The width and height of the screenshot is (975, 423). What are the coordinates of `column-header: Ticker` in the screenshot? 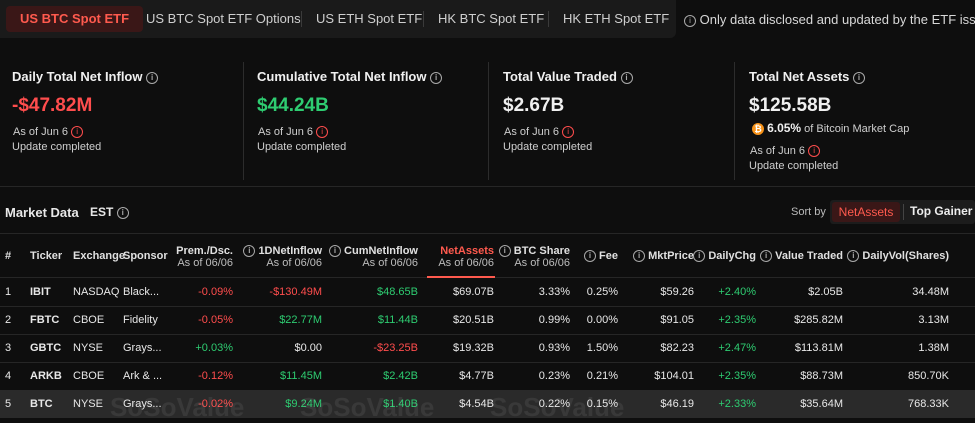 It's located at (46, 256).